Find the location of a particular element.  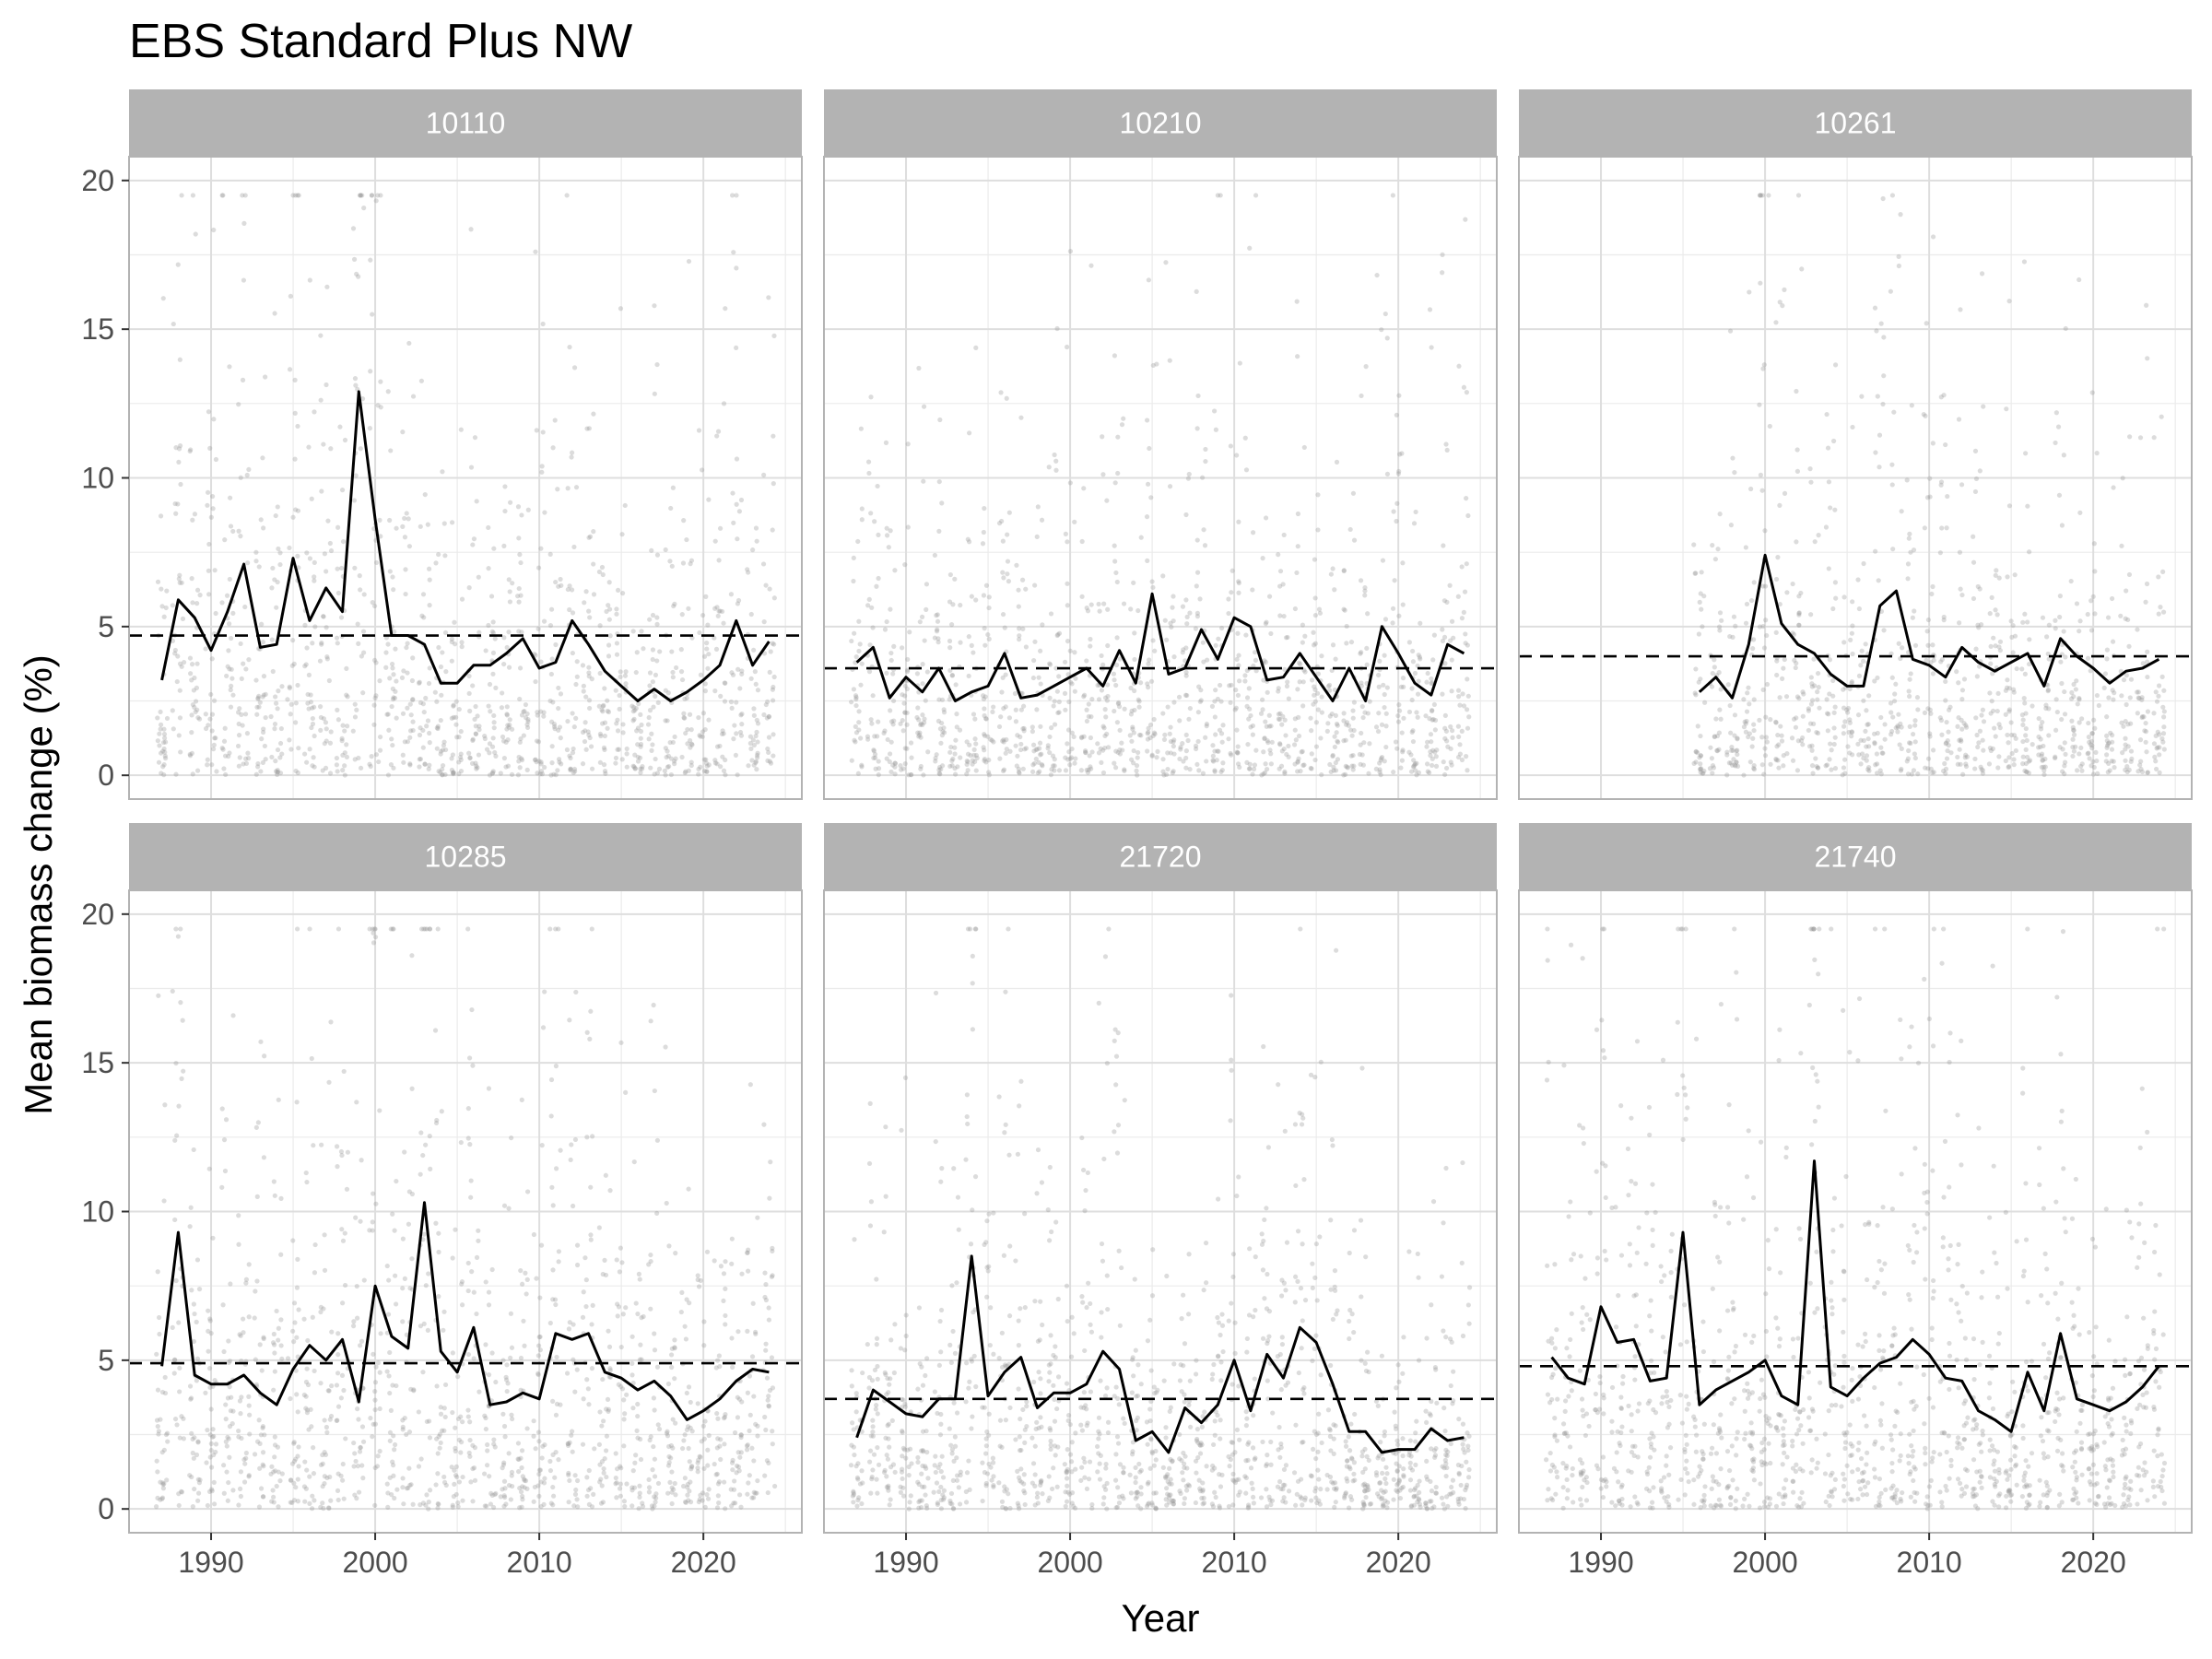

facet-strip-label: 10210 is located at coordinates (1161, 123).